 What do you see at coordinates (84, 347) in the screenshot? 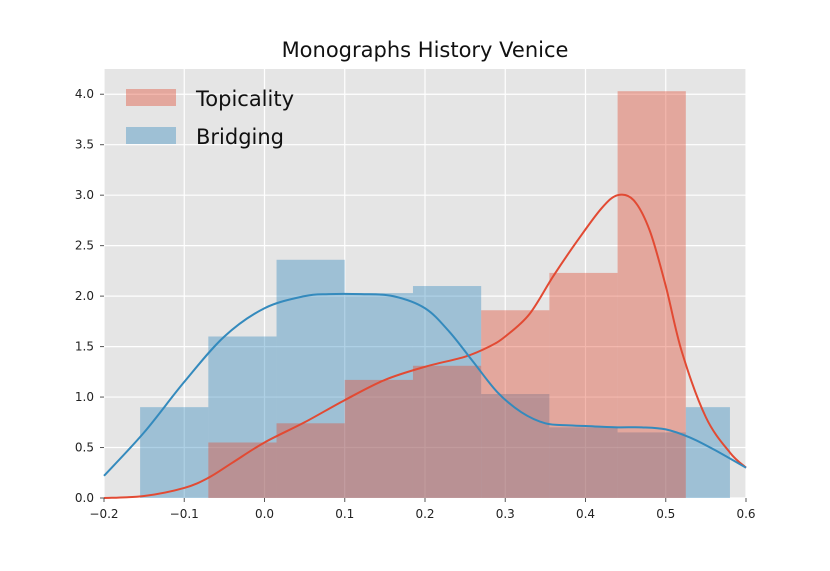
I see `y-tick-label: 1.5` at bounding box center [84, 347].